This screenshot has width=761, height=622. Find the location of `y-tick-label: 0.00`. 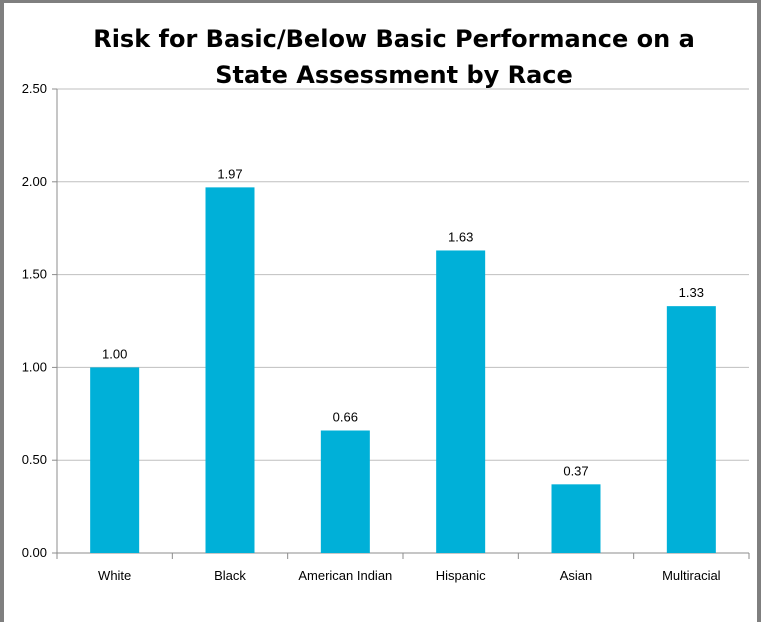

y-tick-label: 0.00 is located at coordinates (34, 552).